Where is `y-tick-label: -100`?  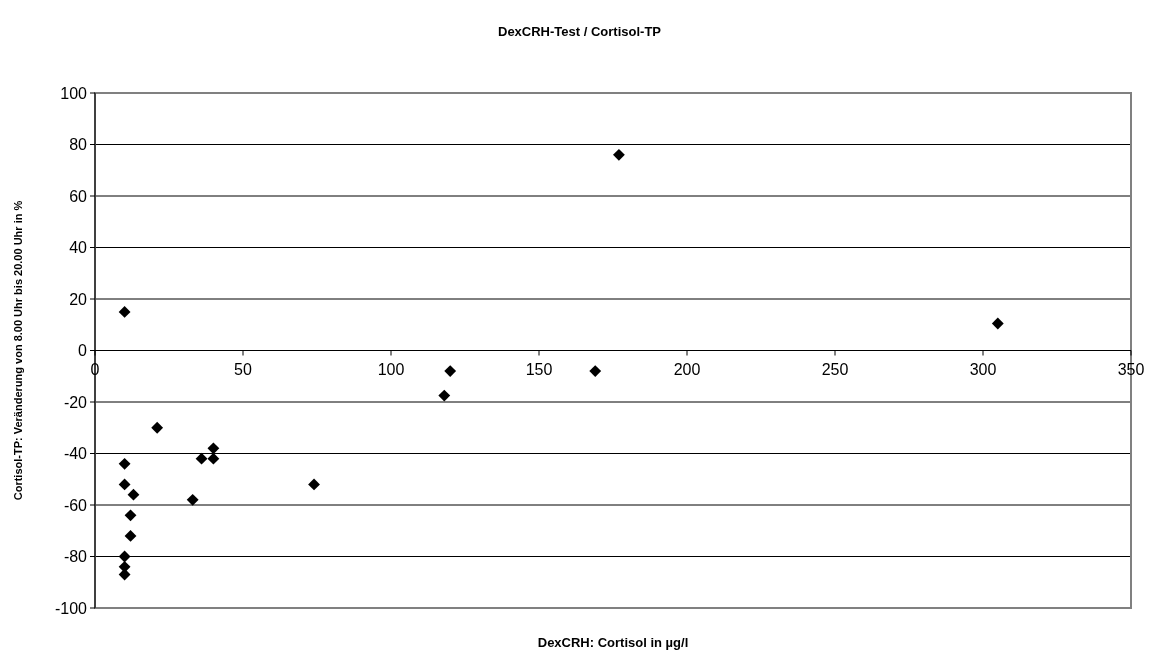
y-tick-label: -100 is located at coordinates (71, 608).